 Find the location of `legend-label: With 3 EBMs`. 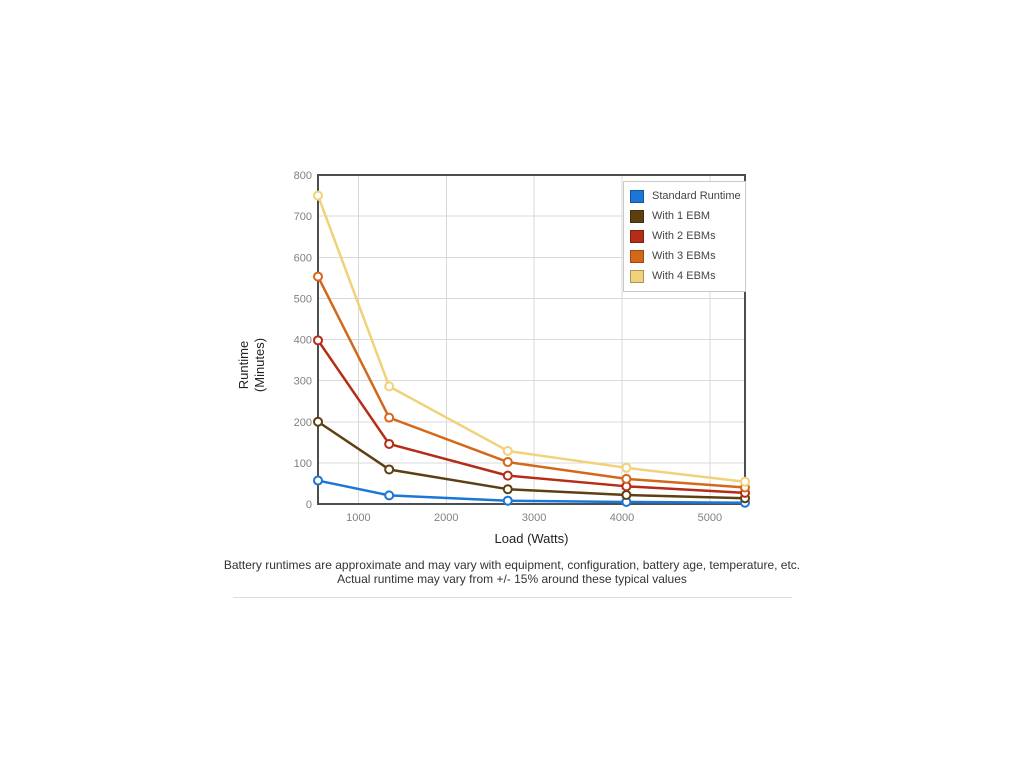

legend-label: With 3 EBMs is located at coordinates (684, 256).